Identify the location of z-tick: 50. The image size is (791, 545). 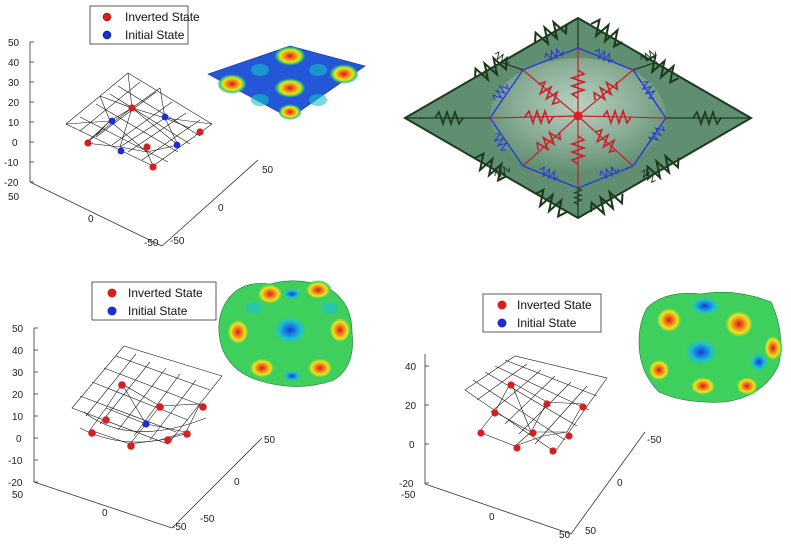
(14, 43).